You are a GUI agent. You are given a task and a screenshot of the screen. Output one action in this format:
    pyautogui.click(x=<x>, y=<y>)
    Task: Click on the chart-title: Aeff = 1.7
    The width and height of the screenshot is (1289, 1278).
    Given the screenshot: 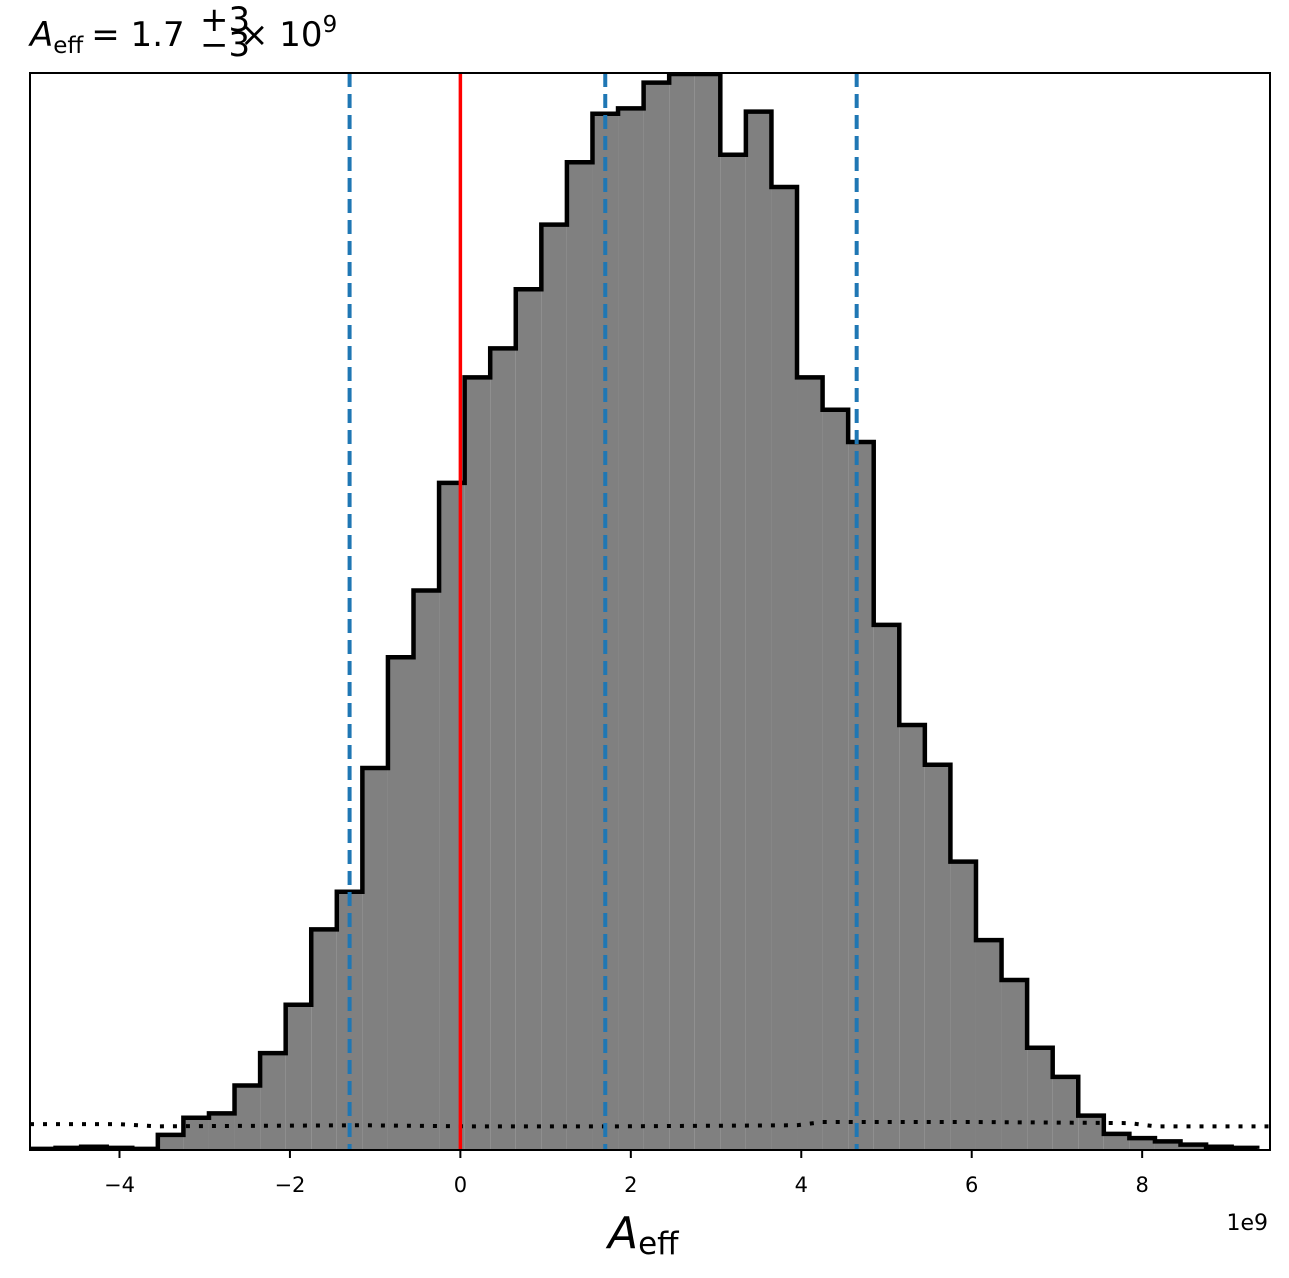 What is the action you would take?
    pyautogui.click(x=106, y=37)
    